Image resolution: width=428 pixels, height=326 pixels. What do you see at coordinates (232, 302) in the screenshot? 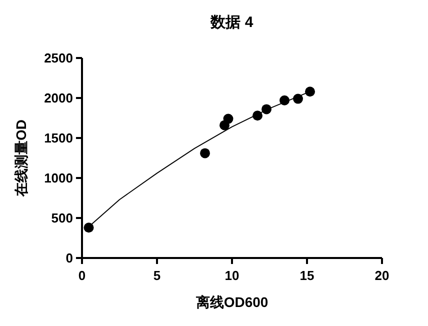
I see `xlabel: 离线OD600` at bounding box center [232, 302].